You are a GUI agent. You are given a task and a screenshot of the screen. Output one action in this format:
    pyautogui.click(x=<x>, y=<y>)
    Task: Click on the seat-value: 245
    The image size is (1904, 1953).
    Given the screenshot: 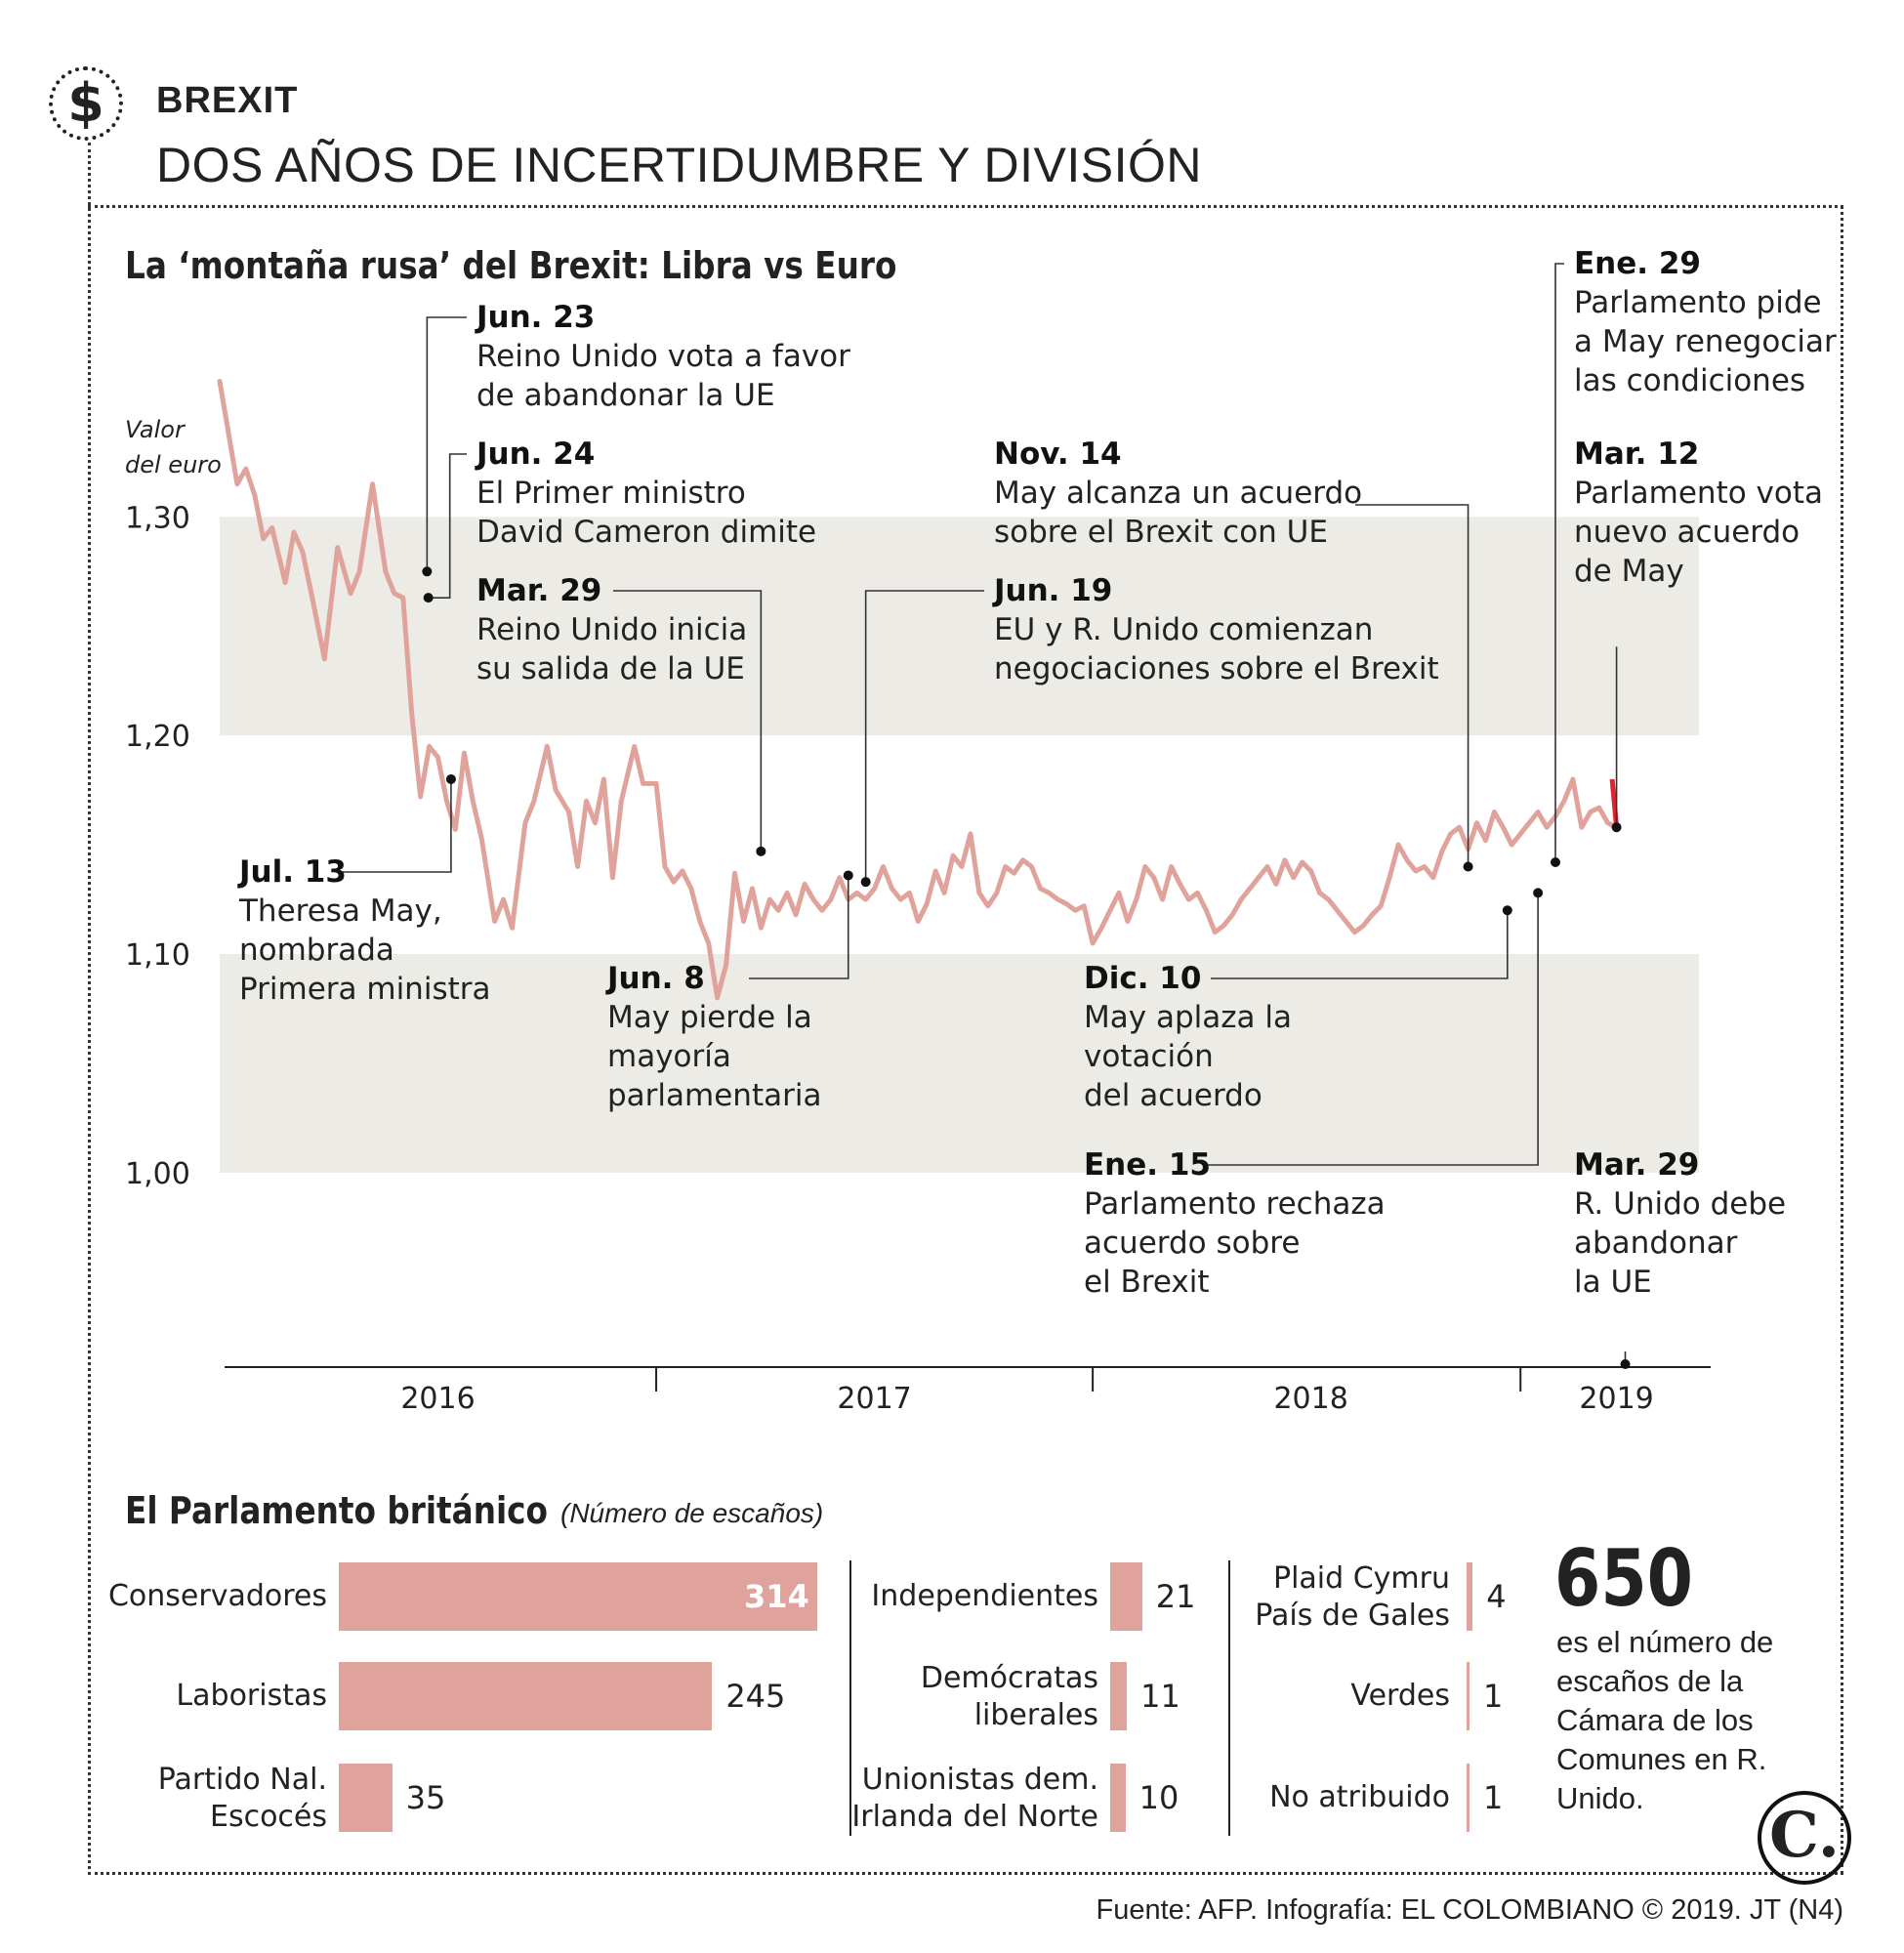 What is the action you would take?
    pyautogui.click(x=755, y=1696)
    